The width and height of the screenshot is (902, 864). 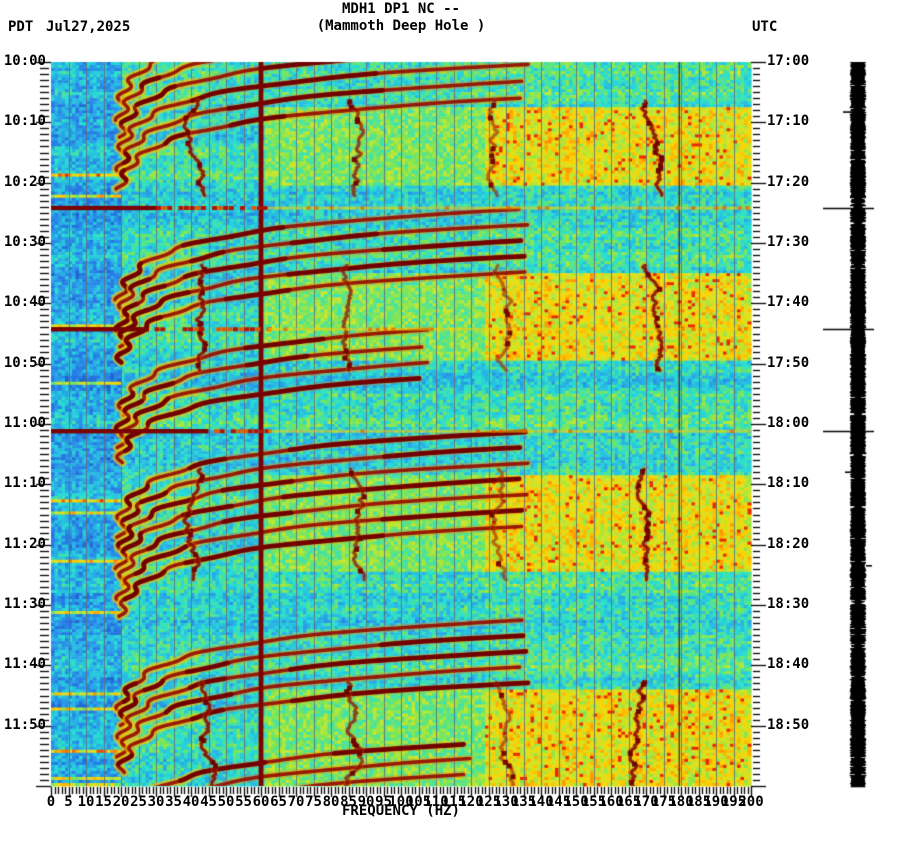 What do you see at coordinates (401, 26) in the screenshot?
I see `plot-subtitle: (Mammoth Deep Hole )` at bounding box center [401, 26].